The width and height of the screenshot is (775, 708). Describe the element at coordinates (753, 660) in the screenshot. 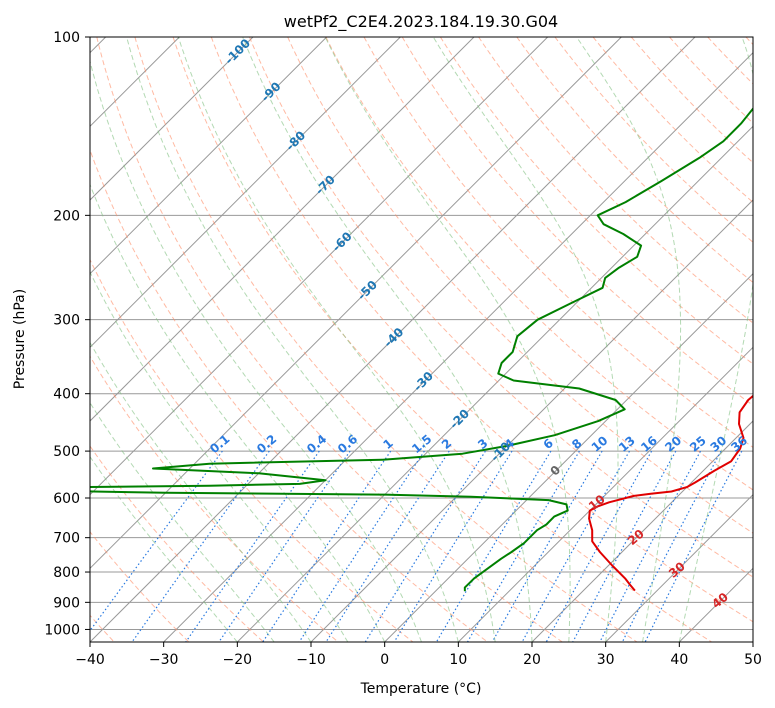

I see `x-tick-label: 50` at that location.